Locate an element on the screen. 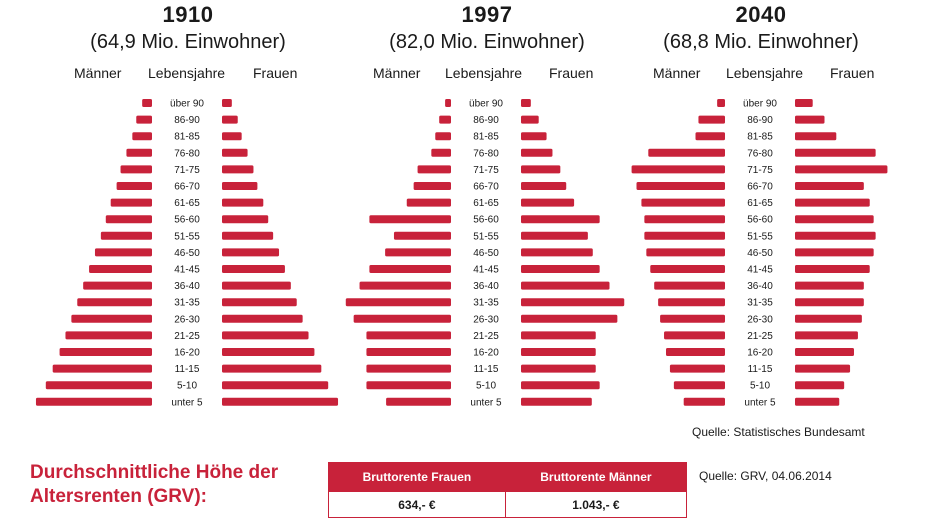 This screenshot has width=941, height=524. pension-title-line1: Durchschnittliche Höhe der is located at coordinates (154, 472).